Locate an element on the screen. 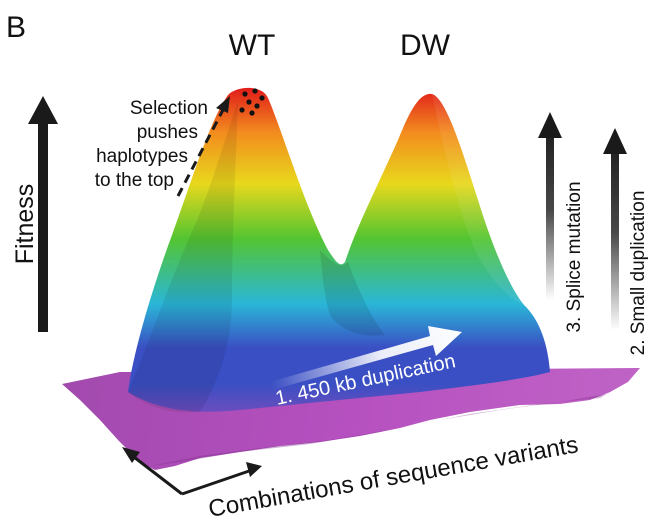 This screenshot has height=525, width=665. mountain-shading-valley is located at coordinates (352, 293).